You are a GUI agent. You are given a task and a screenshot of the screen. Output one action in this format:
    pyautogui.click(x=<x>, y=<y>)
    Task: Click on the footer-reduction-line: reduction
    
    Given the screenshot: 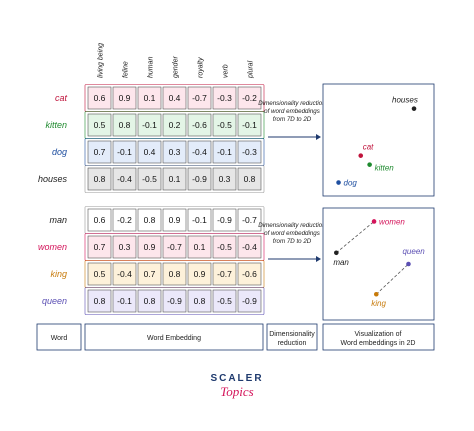 What is the action you would take?
    pyautogui.click(x=292, y=343)
    